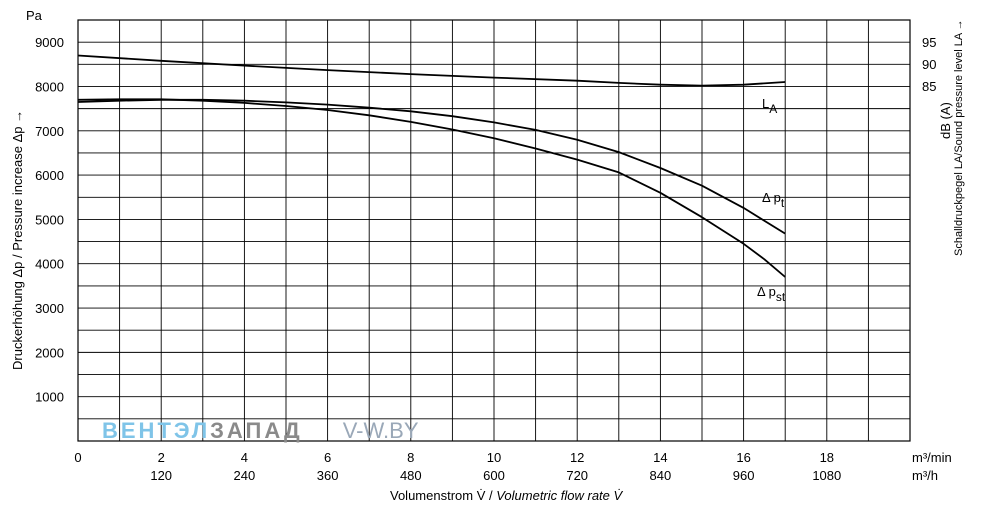  Describe the element at coordinates (49, 264) in the screenshot. I see `y-tick-label: 4000` at that location.